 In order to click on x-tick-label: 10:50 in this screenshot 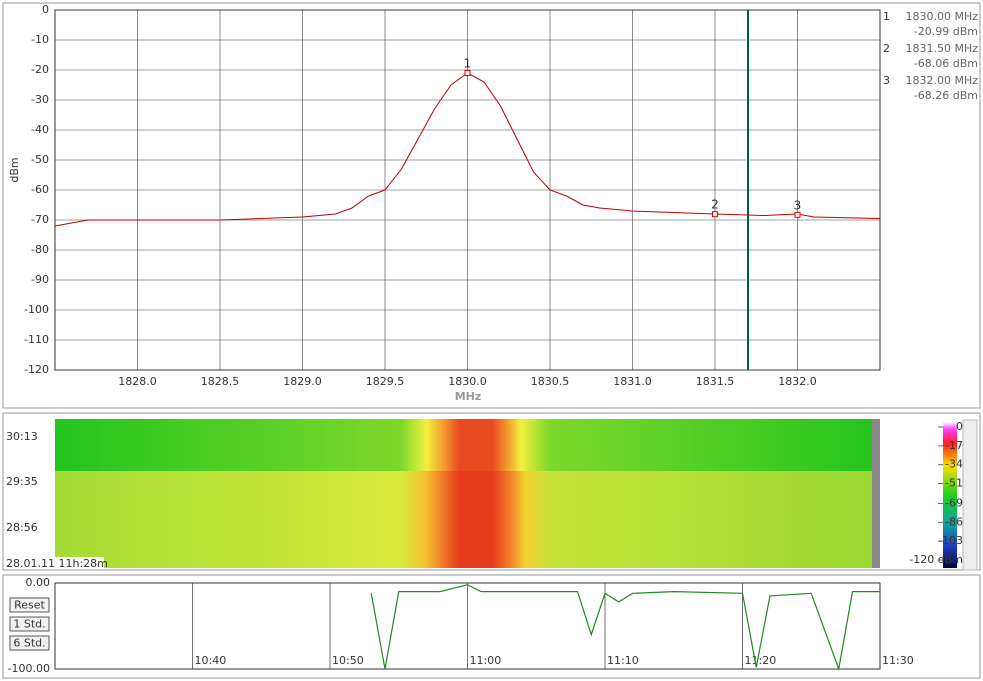, I will do `click(348, 660)`.